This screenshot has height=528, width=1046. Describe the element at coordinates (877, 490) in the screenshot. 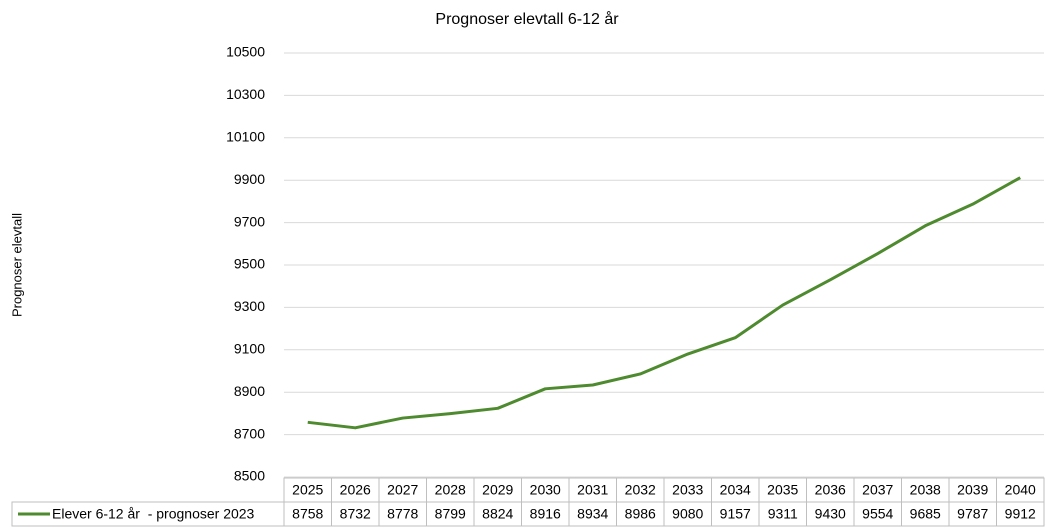

I see `x-tick-label: 2037` at that location.